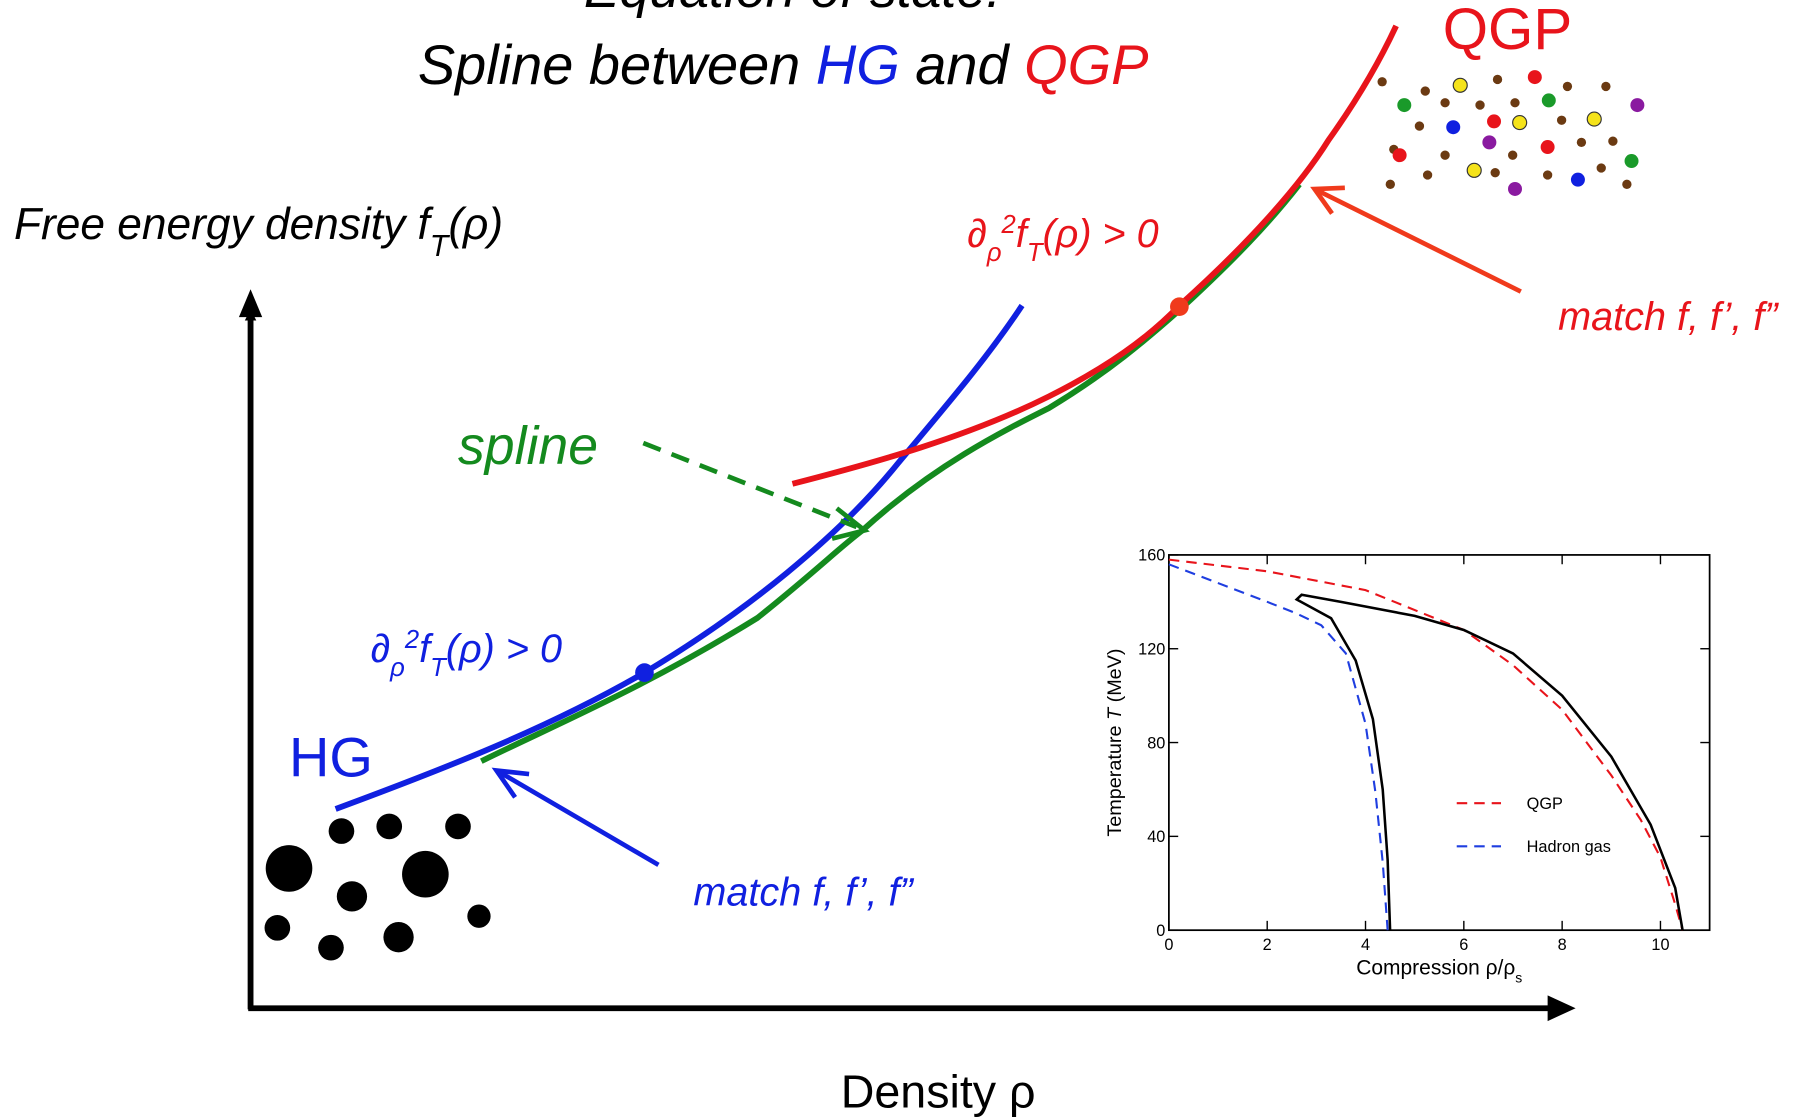 The image size is (1818, 1118). I want to click on label-part: Compression ρ/ρ, so click(1435, 967).